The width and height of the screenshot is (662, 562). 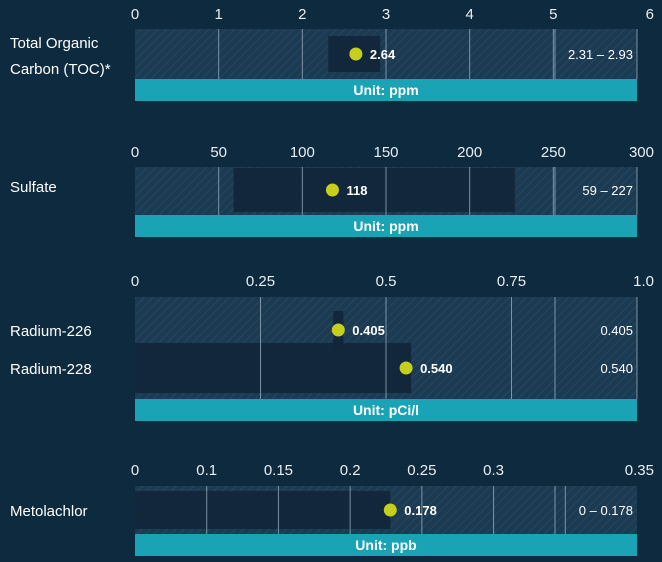 I want to click on tick-label: 0.2, so click(x=350, y=470).